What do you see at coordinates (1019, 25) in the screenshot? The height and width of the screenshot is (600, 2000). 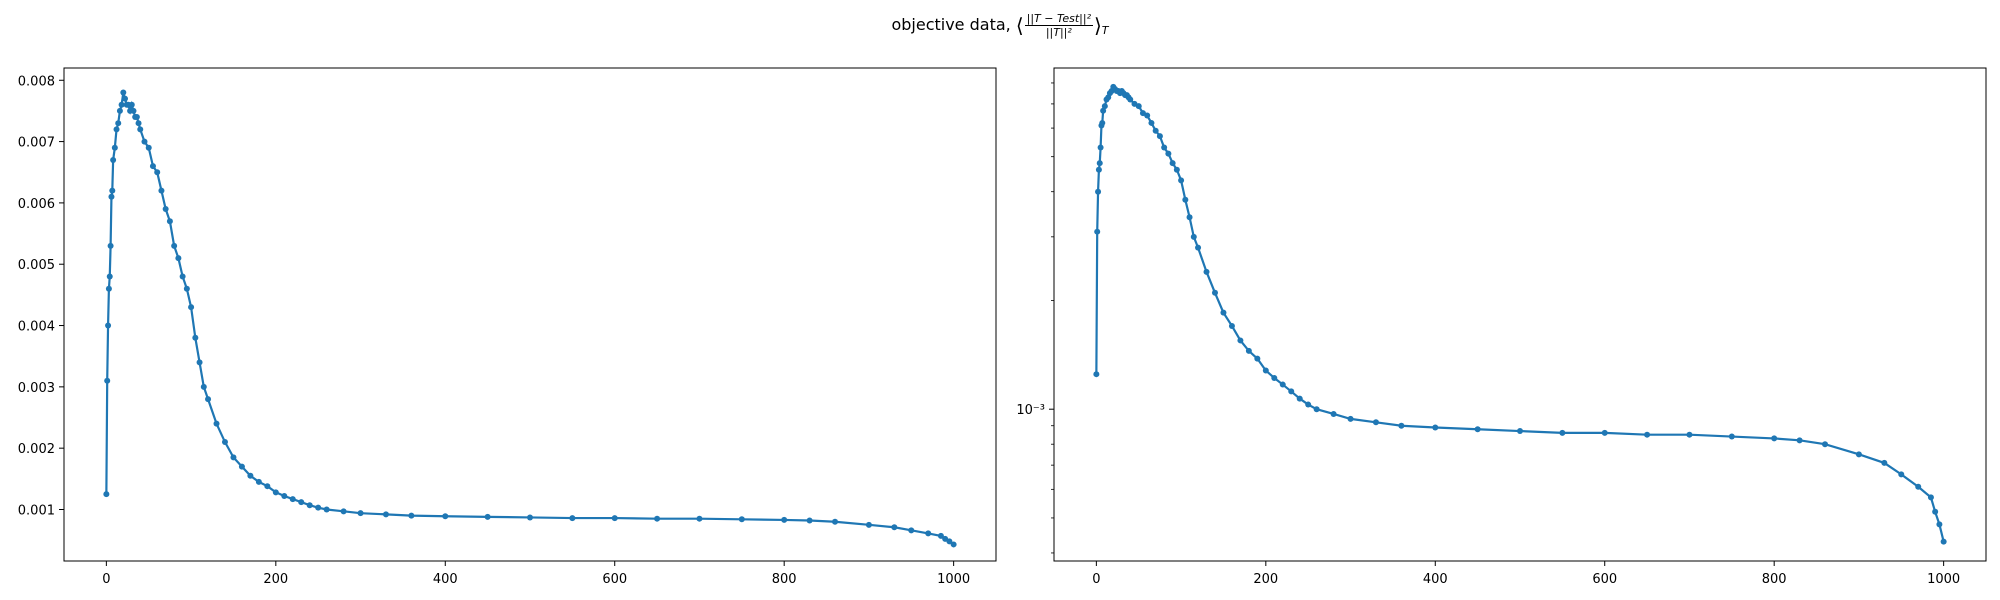 I see `title-left-bracket: ⟨` at bounding box center [1019, 25].